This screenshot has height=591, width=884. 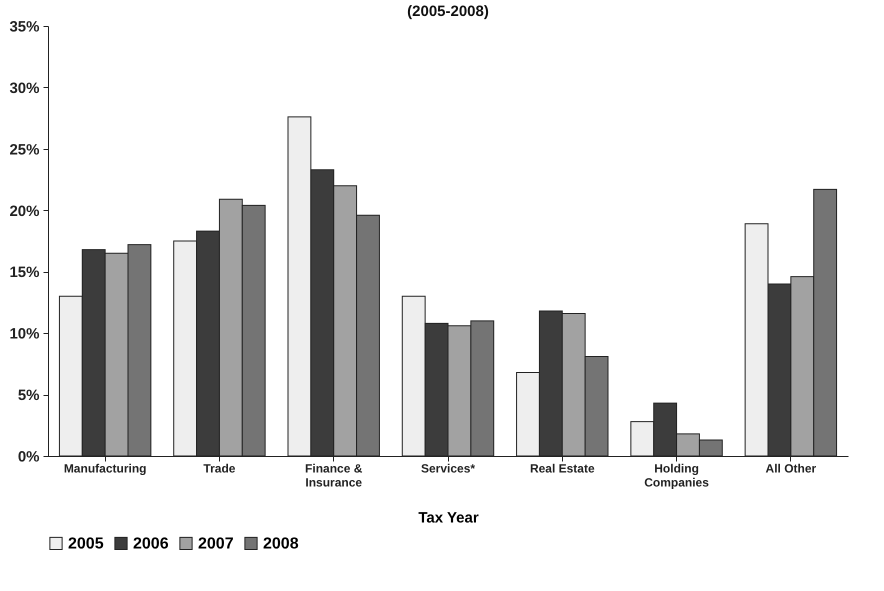 I want to click on x-tick-label: Finance & Insurance, so click(x=334, y=476).